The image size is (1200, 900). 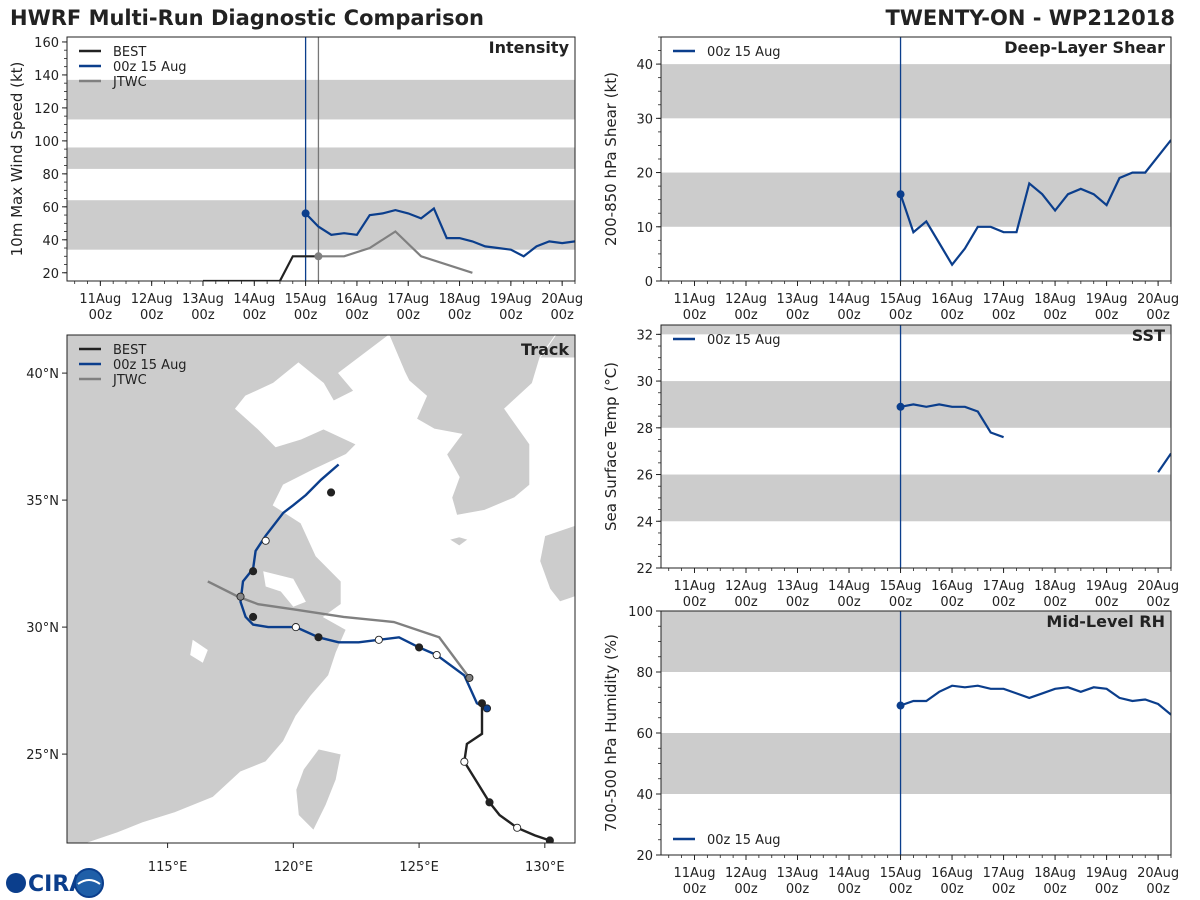 I want to click on track-lat-label: 30°N, so click(x=42, y=628).